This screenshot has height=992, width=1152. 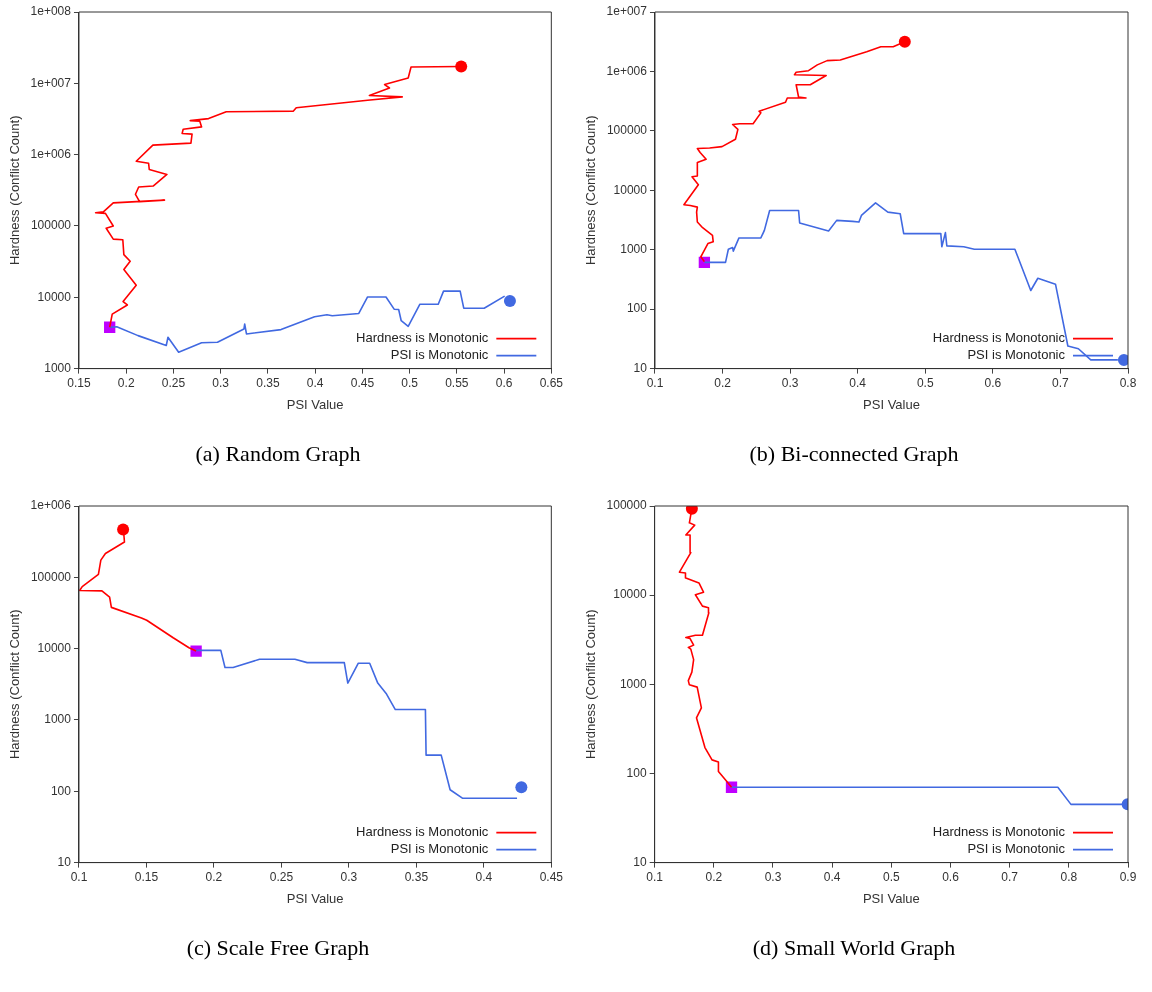 I want to click on text: (b) Bi-connected Graph, so click(x=854, y=453).